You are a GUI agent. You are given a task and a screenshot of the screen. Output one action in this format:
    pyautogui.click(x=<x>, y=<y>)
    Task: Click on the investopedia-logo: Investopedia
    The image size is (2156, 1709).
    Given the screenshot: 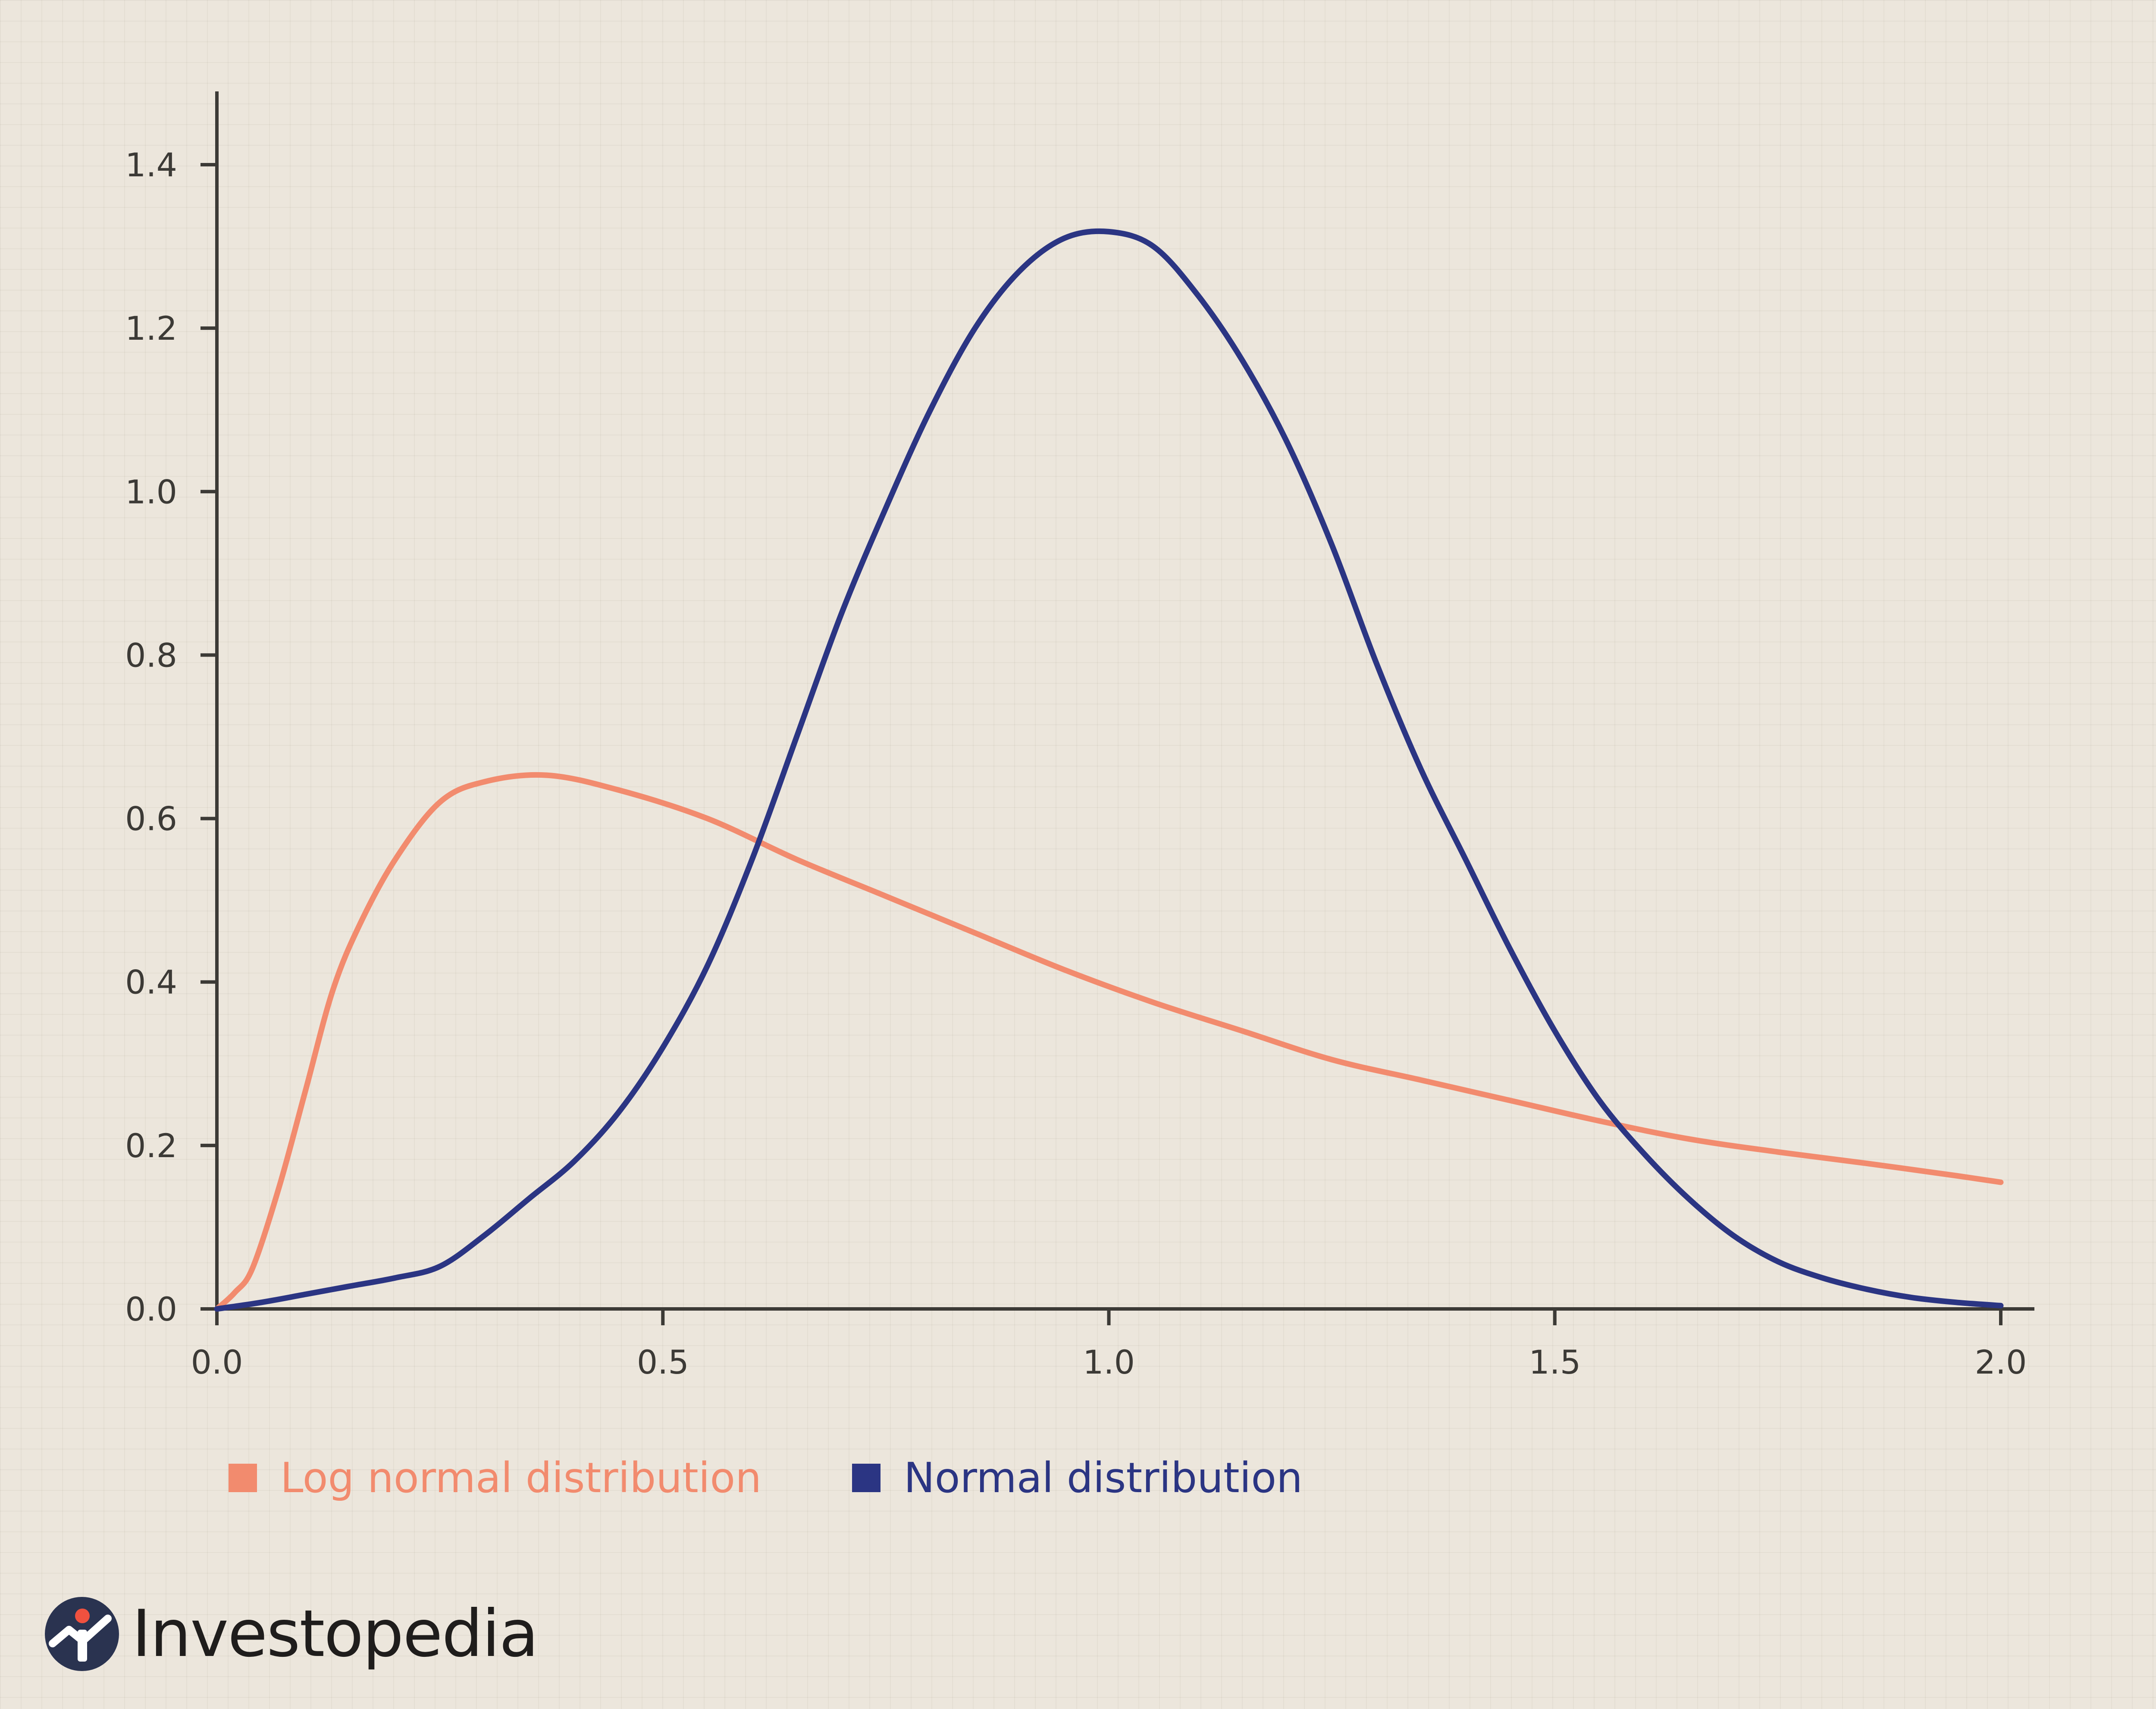 What is the action you would take?
    pyautogui.click(x=291, y=1634)
    